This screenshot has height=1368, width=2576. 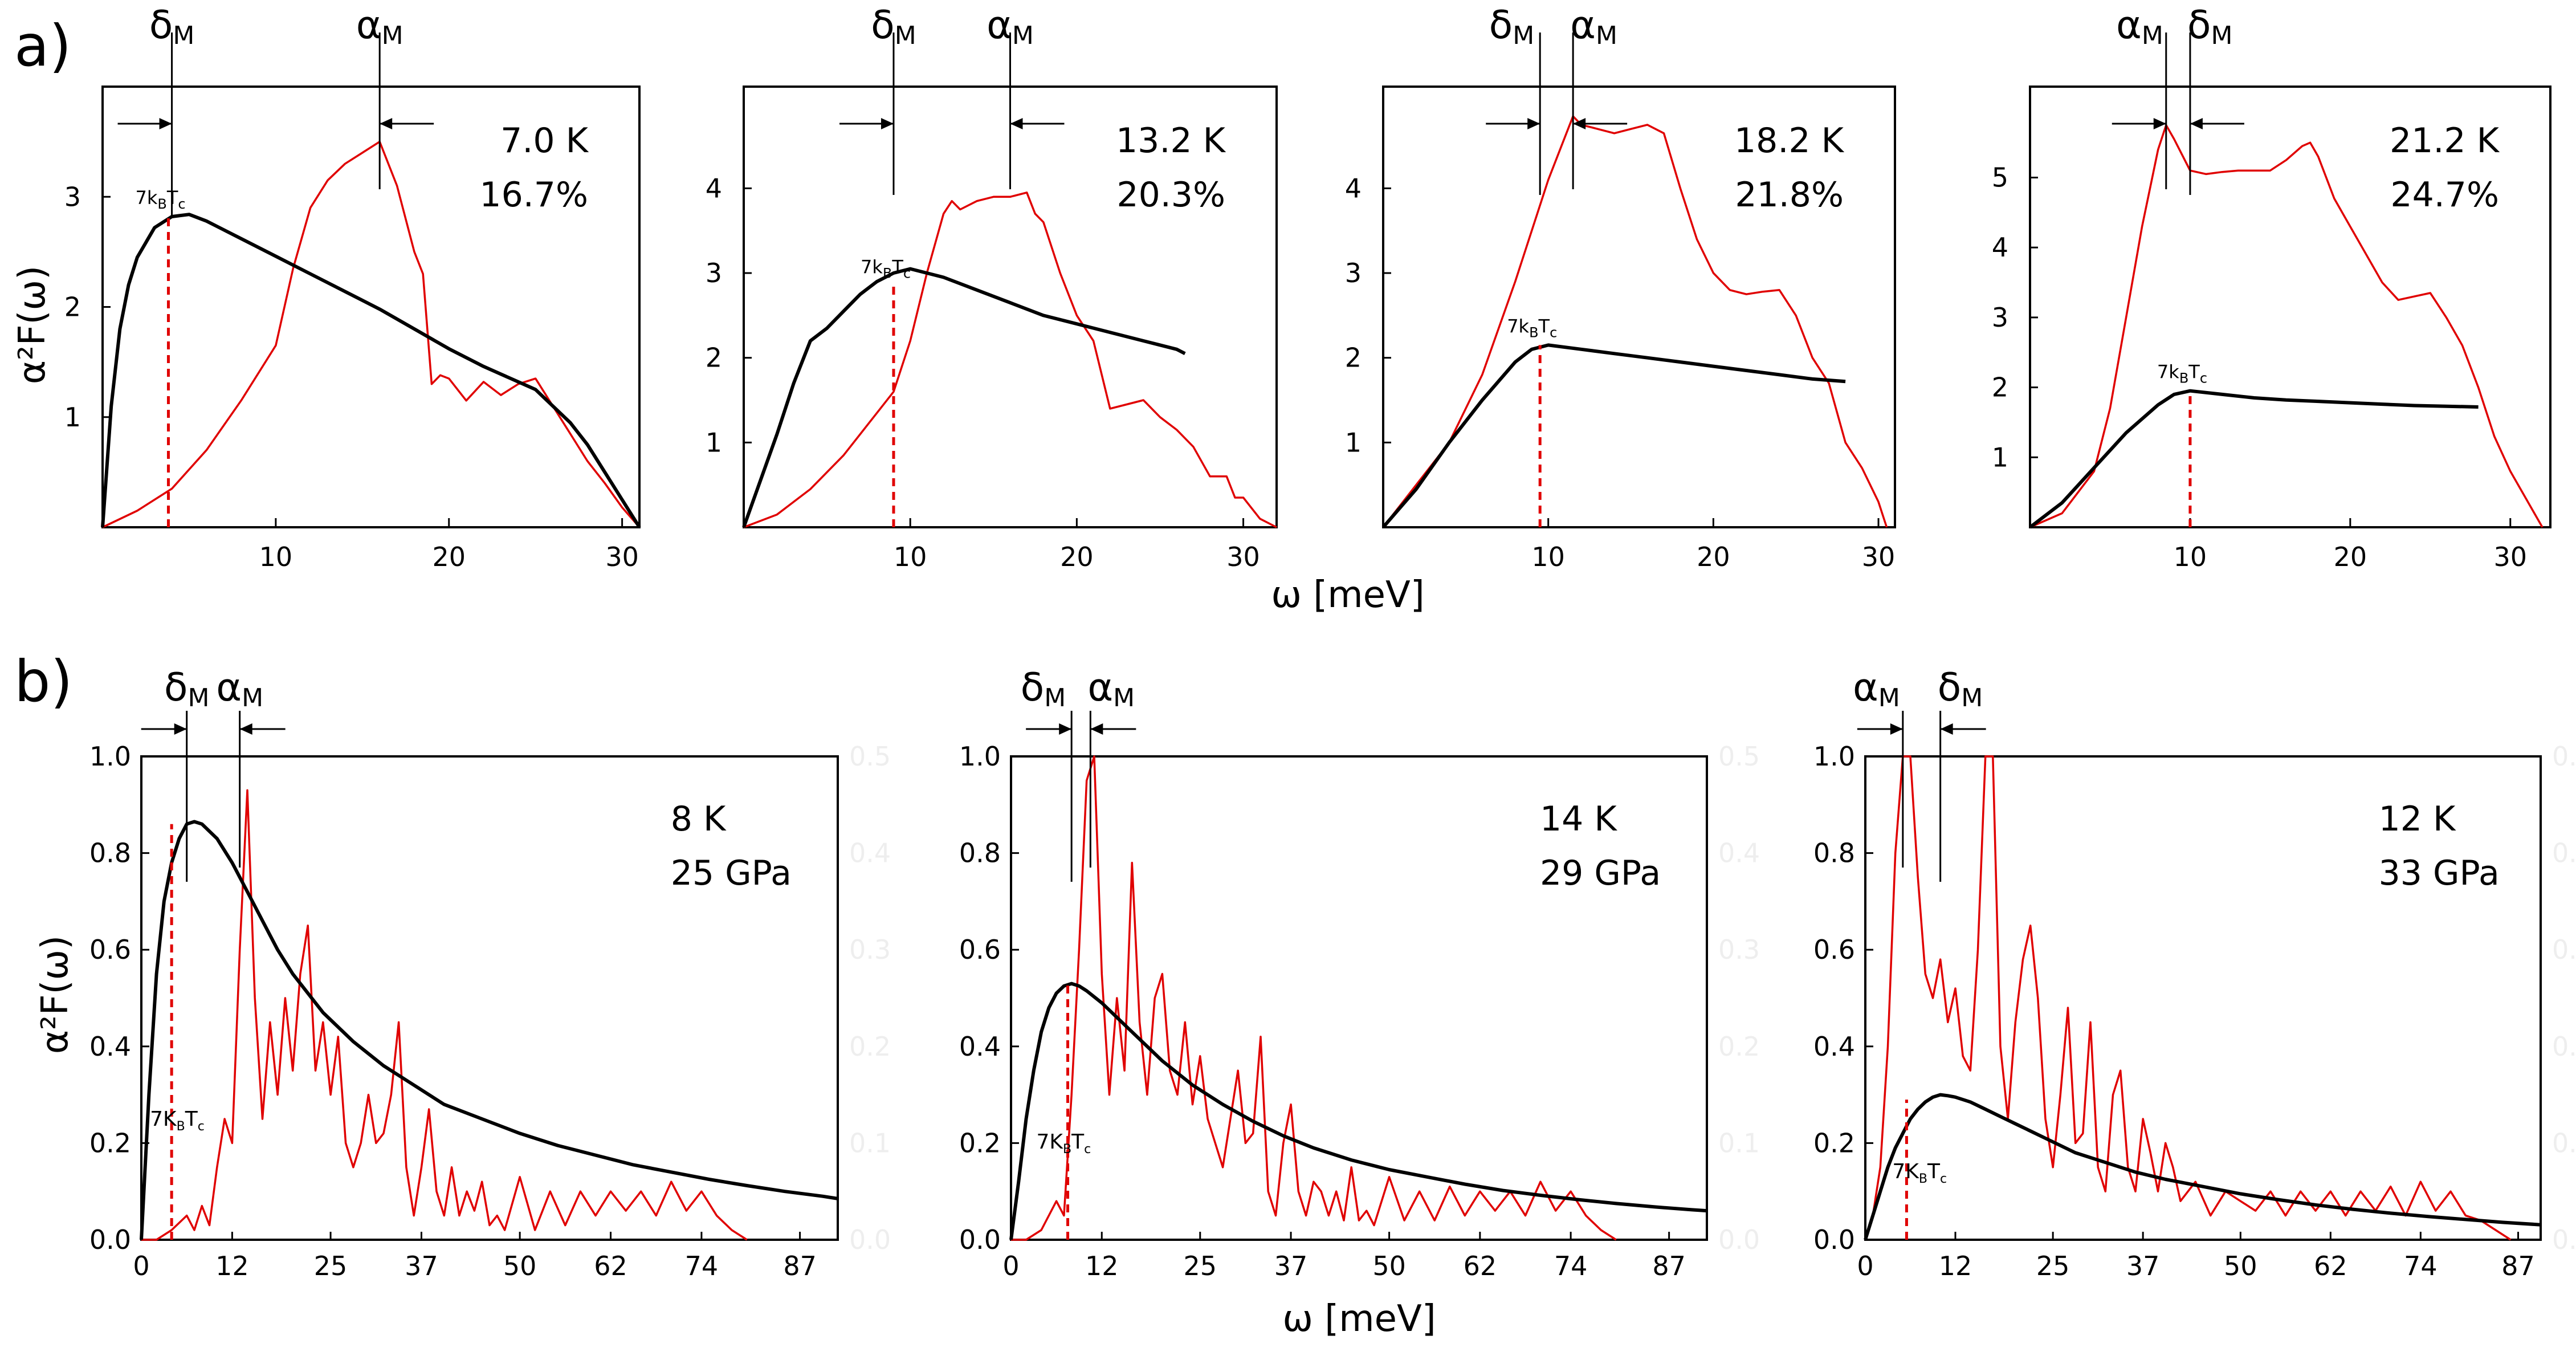 What do you see at coordinates (1739, 756) in the screenshot?
I see `right-axis-ghost-label: 0.5` at bounding box center [1739, 756].